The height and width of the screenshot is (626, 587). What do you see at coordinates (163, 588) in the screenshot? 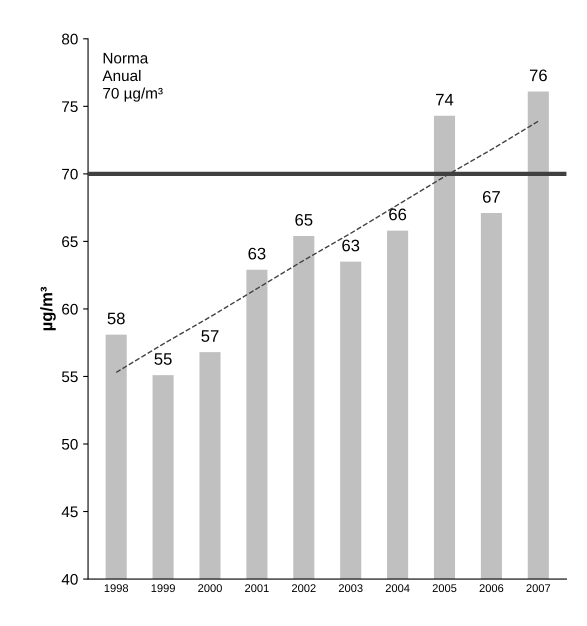
I see `x-tick-label: 1999` at bounding box center [163, 588].